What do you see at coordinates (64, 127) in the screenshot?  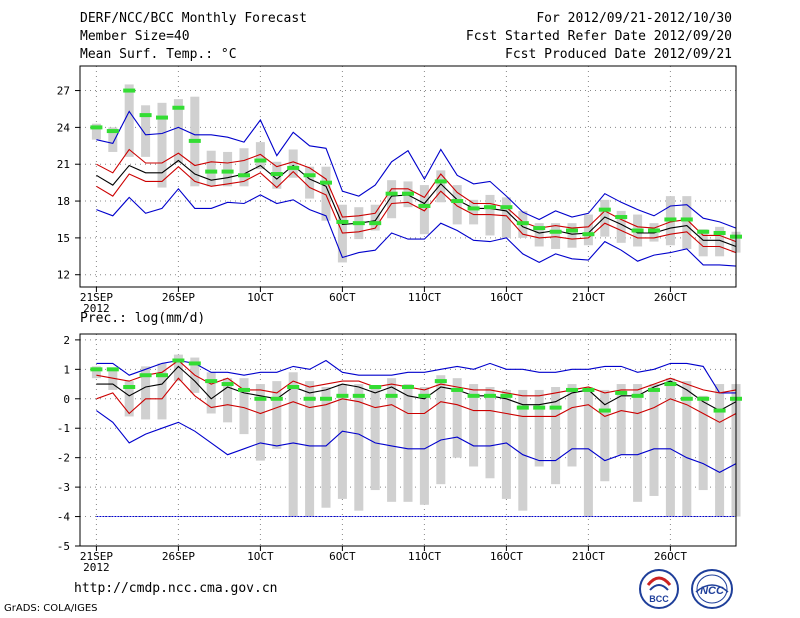 I see `temp-y-tick-label: 24` at bounding box center [64, 127].